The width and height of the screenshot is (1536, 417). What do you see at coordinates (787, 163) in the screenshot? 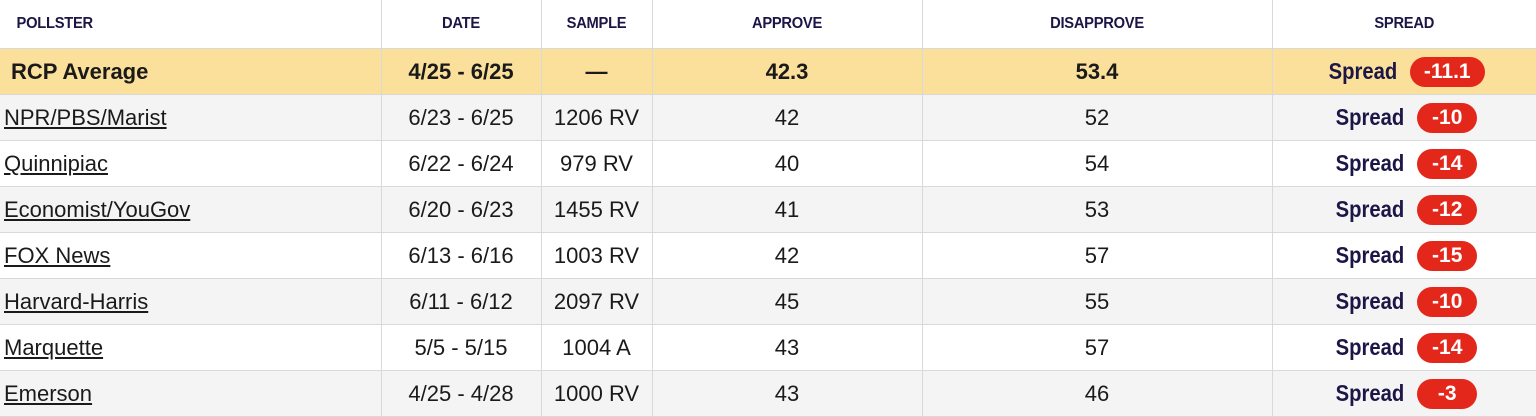
I see `approve-cell: 40` at bounding box center [787, 163].